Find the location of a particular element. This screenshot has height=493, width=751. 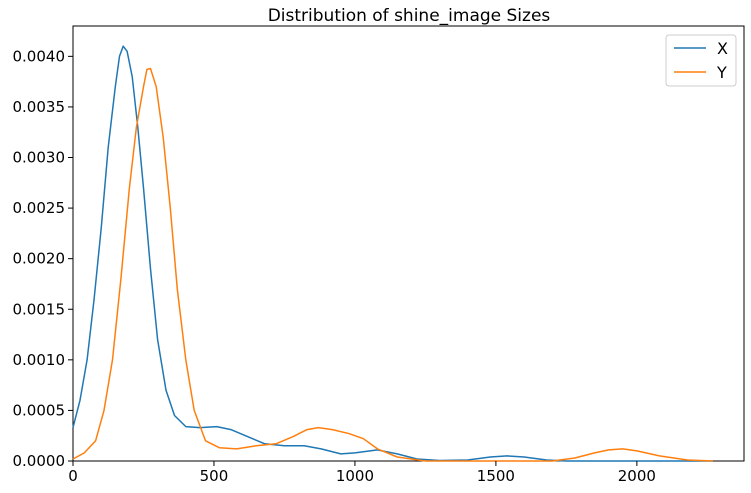

x-tick-label: 500 is located at coordinates (214, 476).